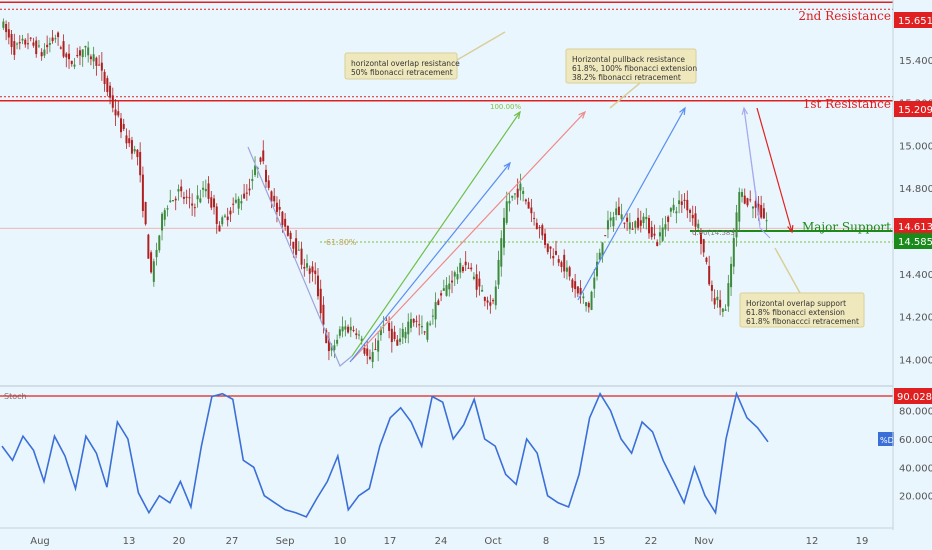 This screenshot has width=932, height=550. I want to click on stoch-y-tick: 80.0000, so click(915, 412).